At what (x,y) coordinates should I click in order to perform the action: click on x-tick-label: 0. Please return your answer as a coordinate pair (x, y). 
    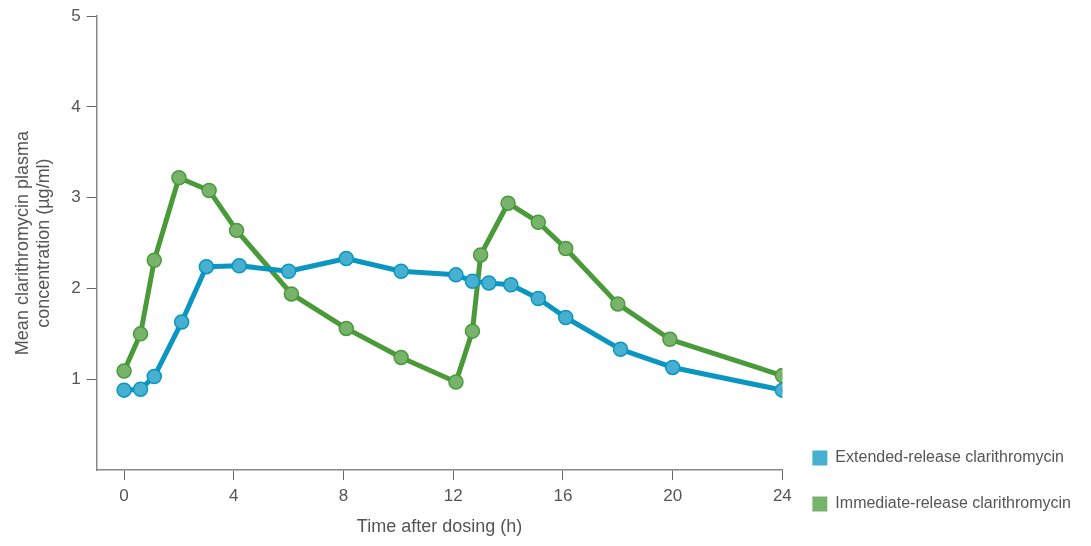
    Looking at the image, I should click on (124, 495).